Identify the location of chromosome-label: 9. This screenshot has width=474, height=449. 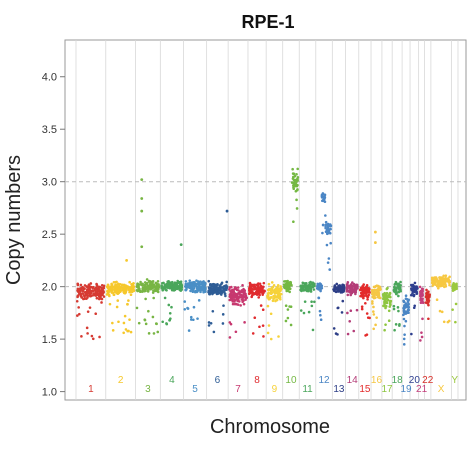
(275, 389).